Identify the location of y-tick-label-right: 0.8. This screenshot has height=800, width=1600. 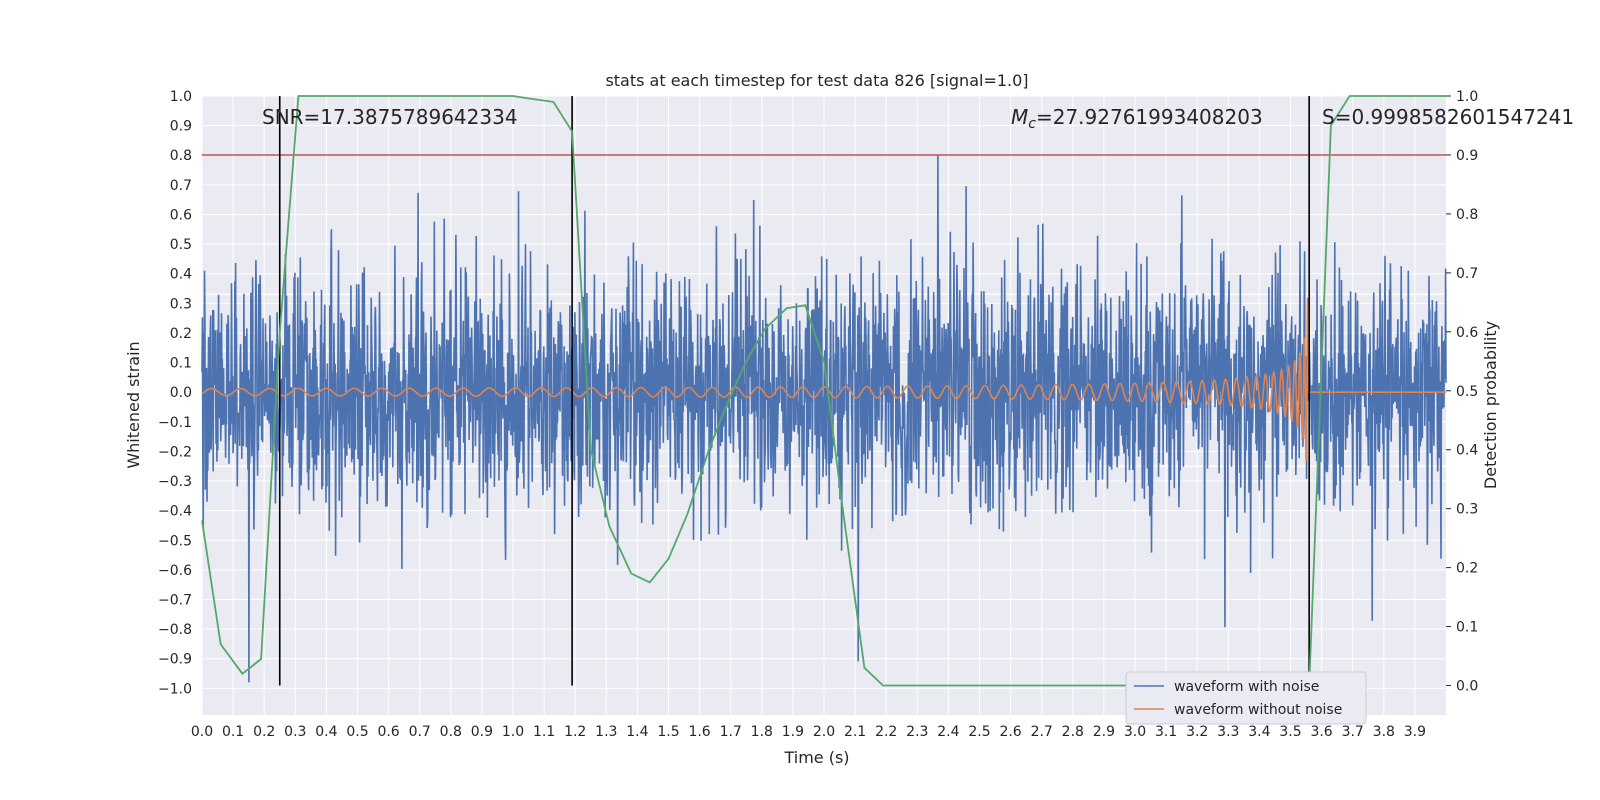
(1467, 215).